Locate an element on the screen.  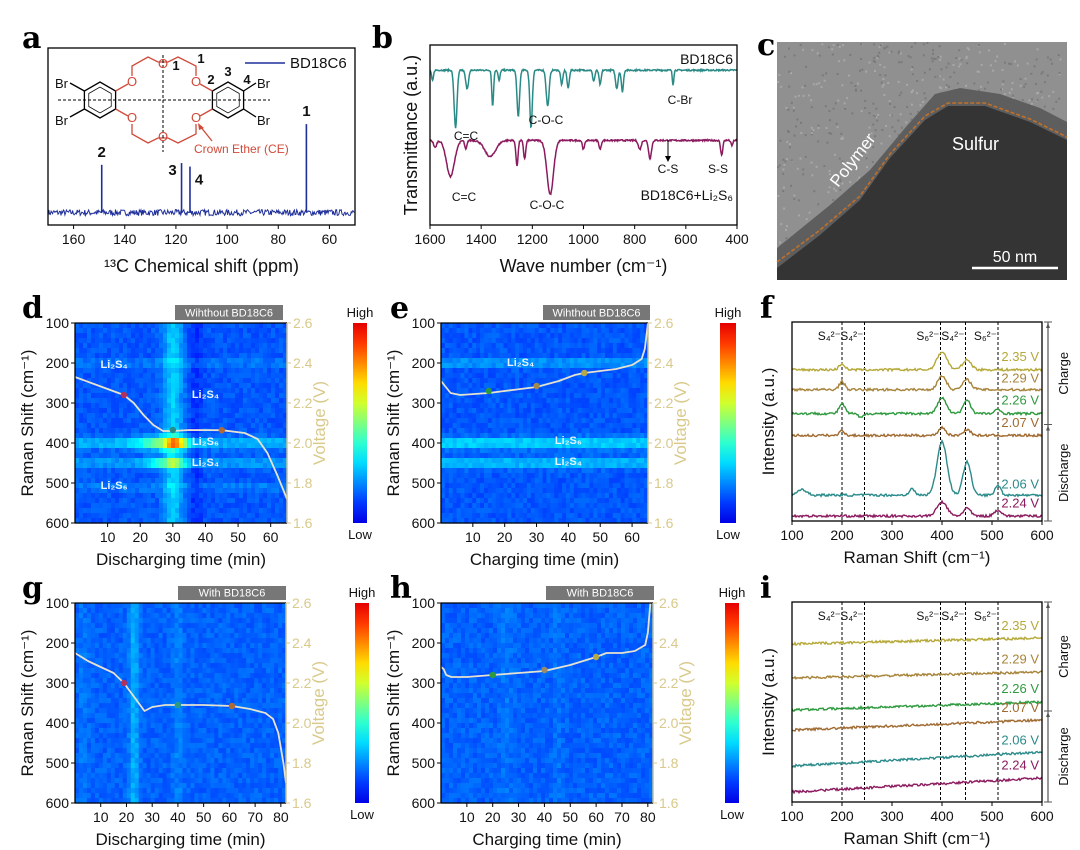
x-tick-label: 200 is located at coordinates (842, 535).